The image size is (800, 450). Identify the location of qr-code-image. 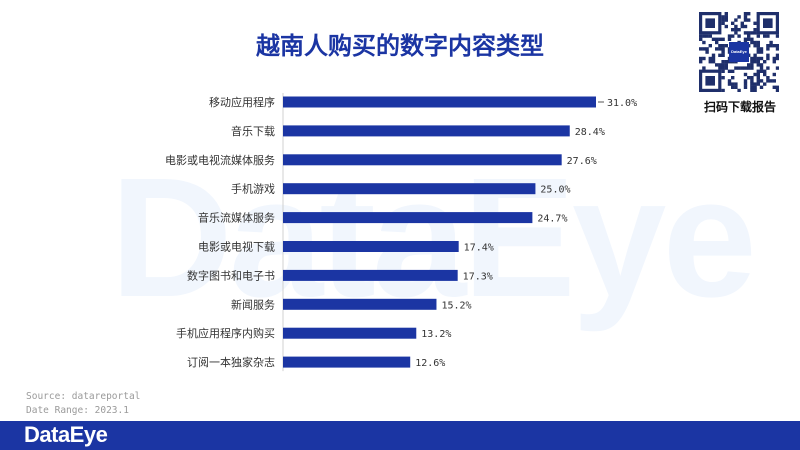
(739, 52).